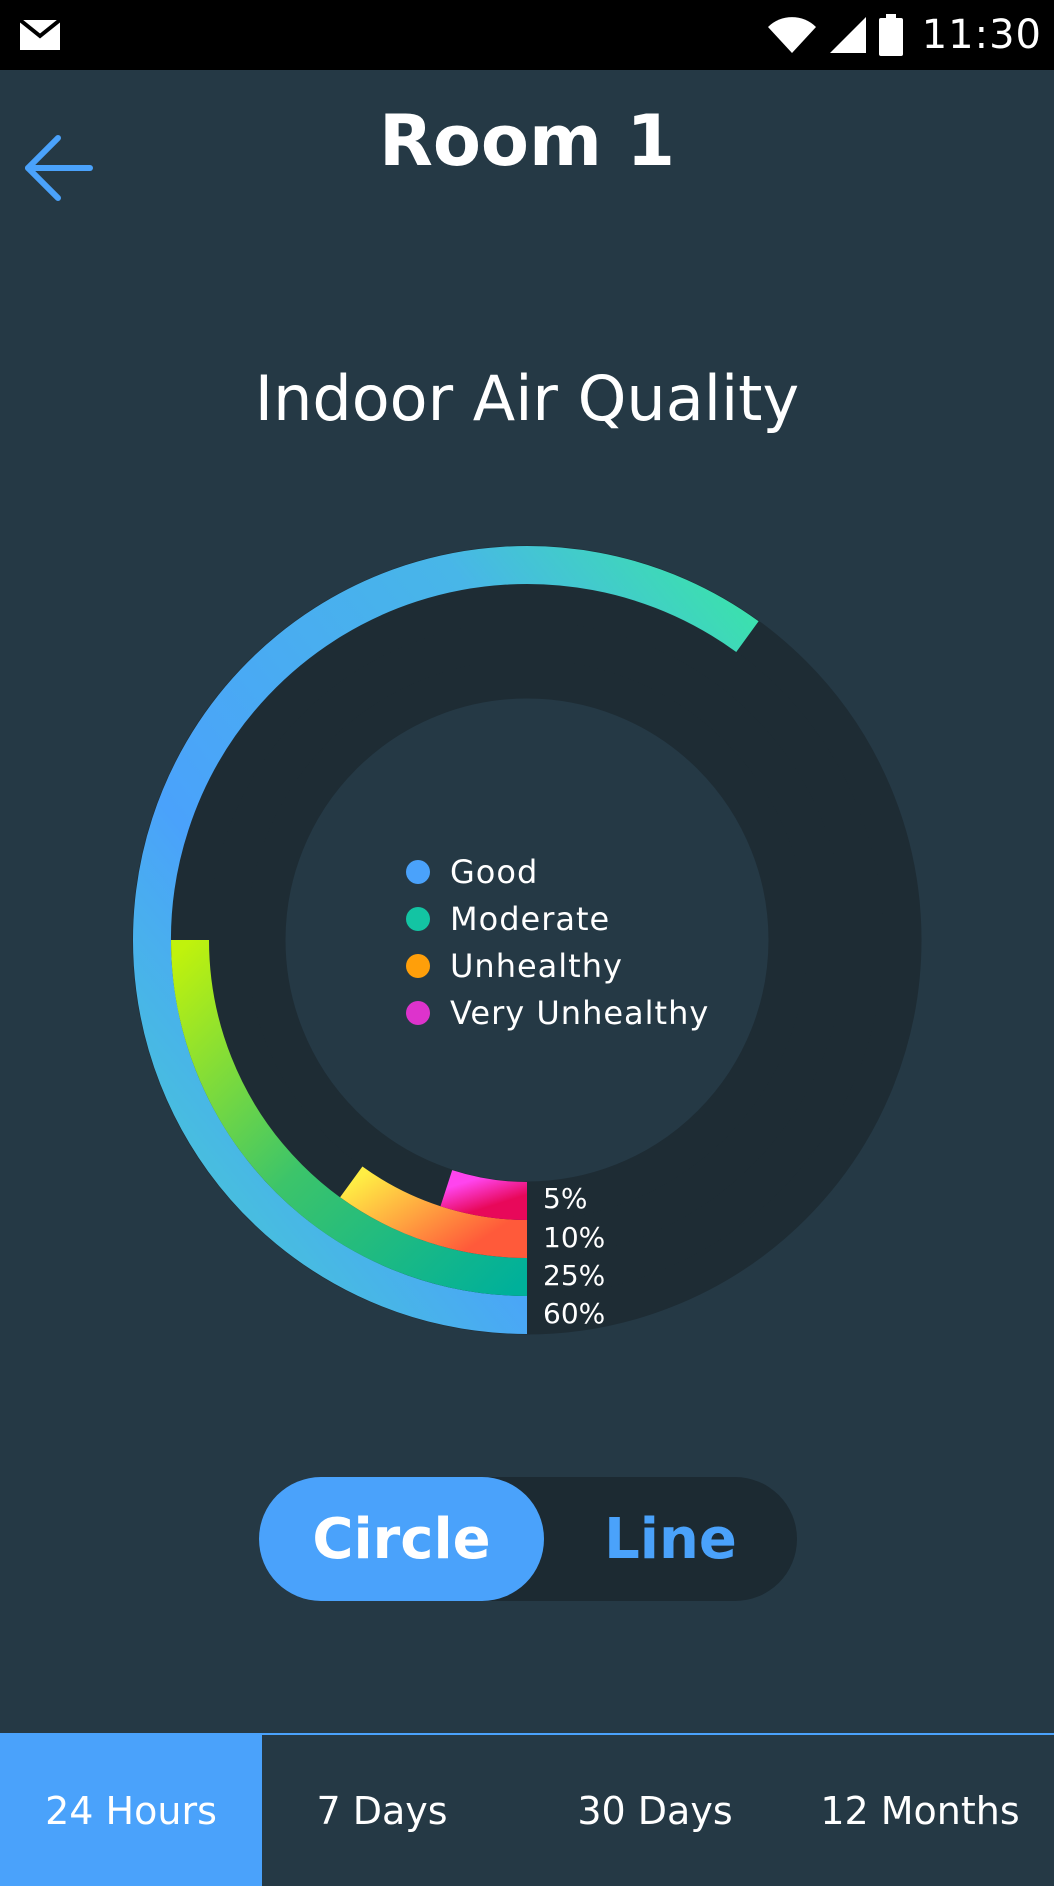 This screenshot has height=1886, width=1054. I want to click on pct-label-moderate: 25%, so click(574, 1275).